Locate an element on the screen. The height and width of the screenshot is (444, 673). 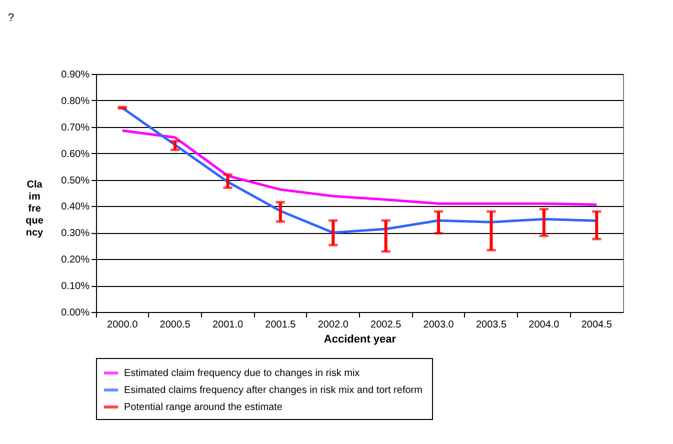
y-tick-label: 0.60% is located at coordinates (75, 154).